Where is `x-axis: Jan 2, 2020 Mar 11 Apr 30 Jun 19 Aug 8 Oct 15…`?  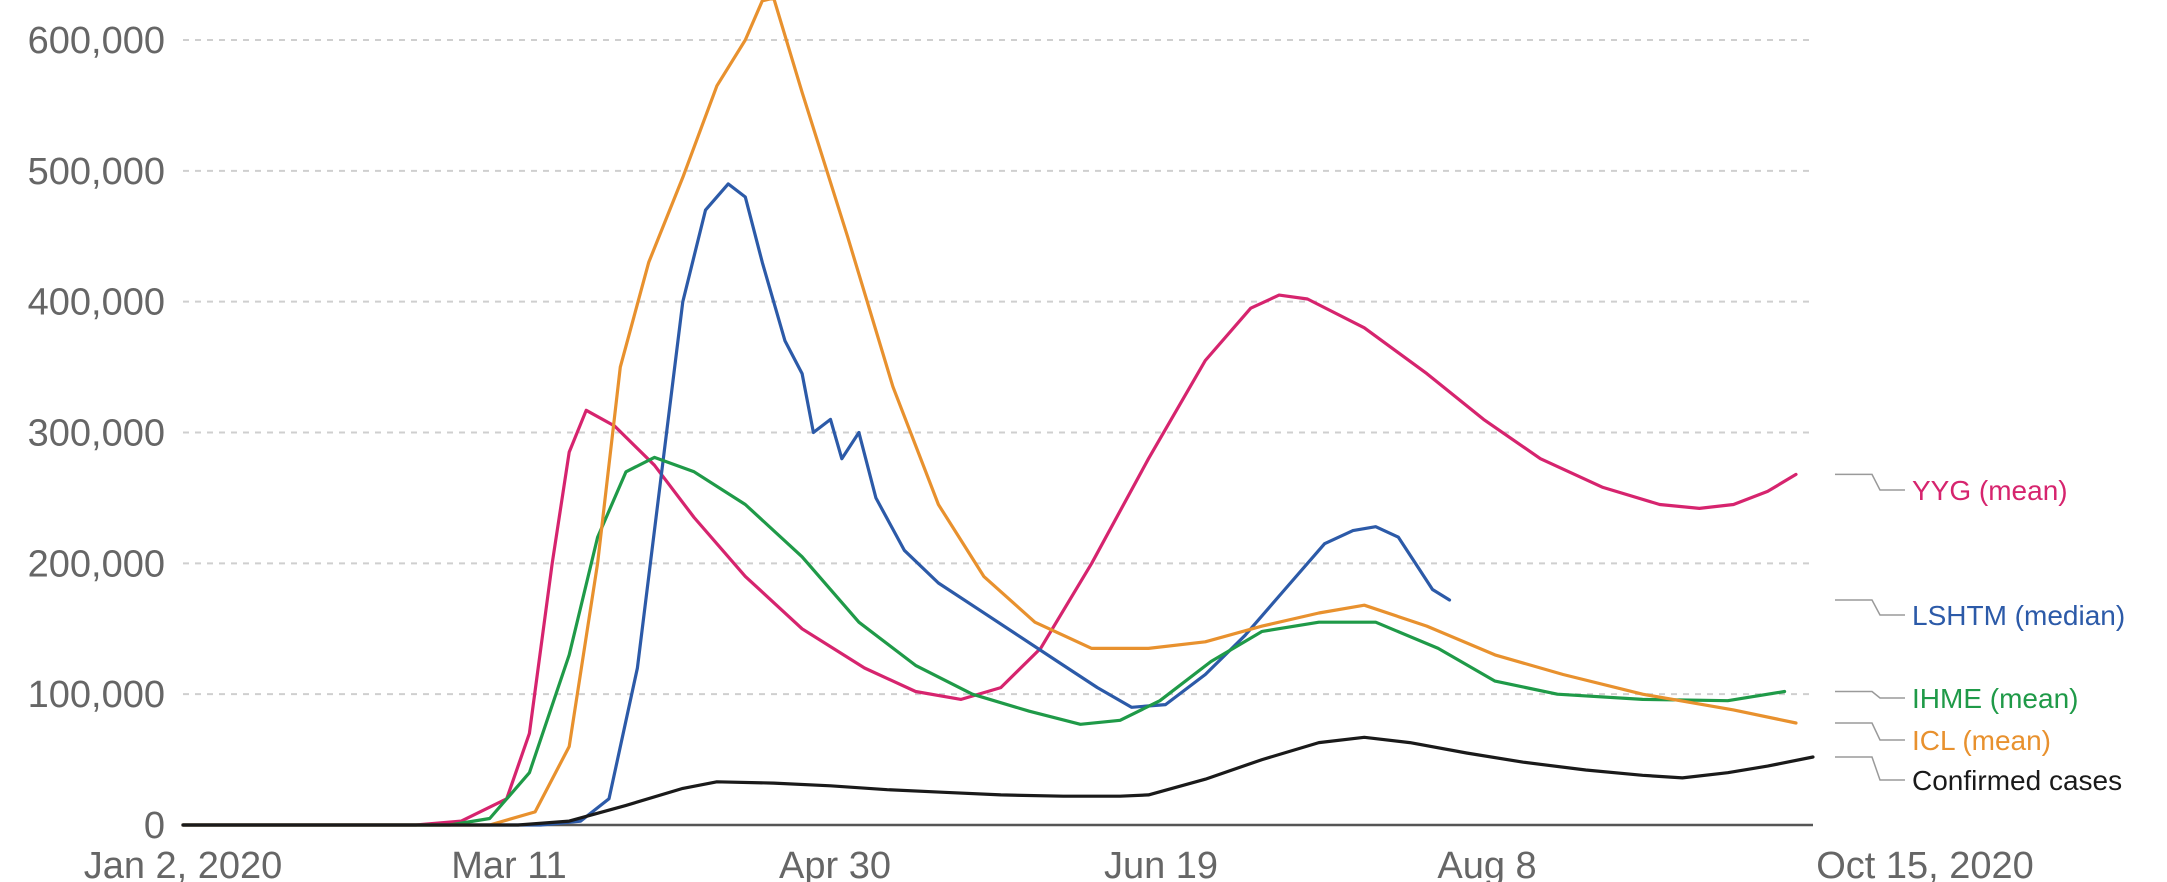 x-axis: Jan 2, 2020 Mar 11 Apr 30 Jun 19 Aug 8 Oct 15… is located at coordinates (1059, 852).